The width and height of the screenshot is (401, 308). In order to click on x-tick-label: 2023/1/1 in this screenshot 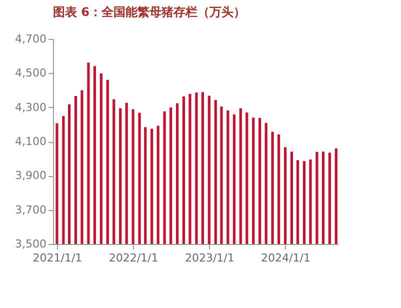, I will do `click(209, 258)`.